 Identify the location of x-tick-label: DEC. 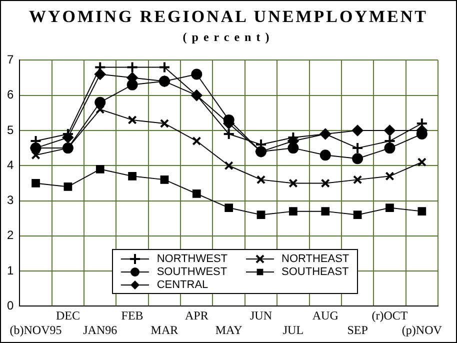
(68, 315).